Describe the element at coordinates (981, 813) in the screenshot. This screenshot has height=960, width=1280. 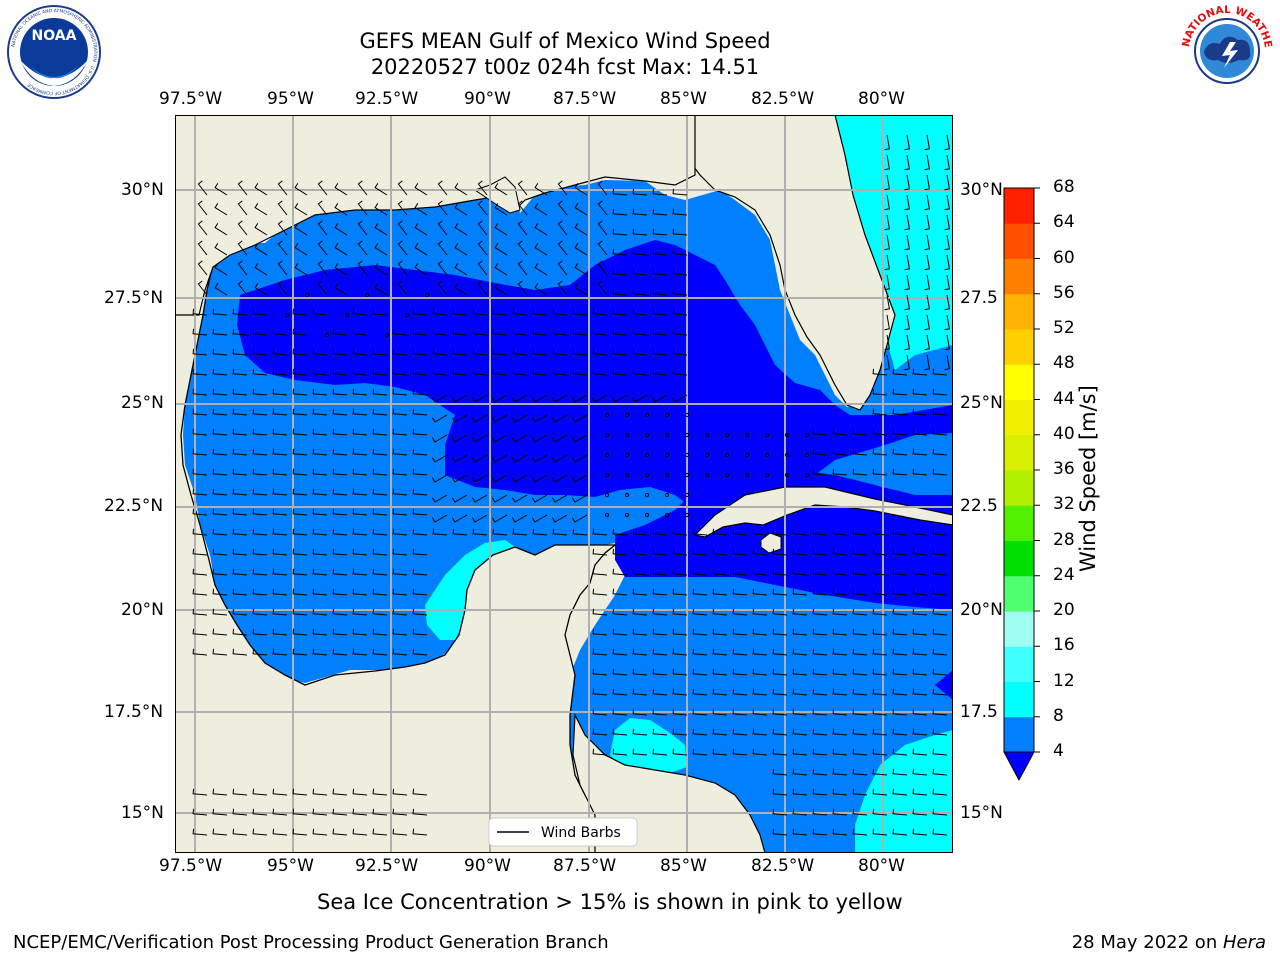
I see `lat-tick-right: 15°N` at that location.